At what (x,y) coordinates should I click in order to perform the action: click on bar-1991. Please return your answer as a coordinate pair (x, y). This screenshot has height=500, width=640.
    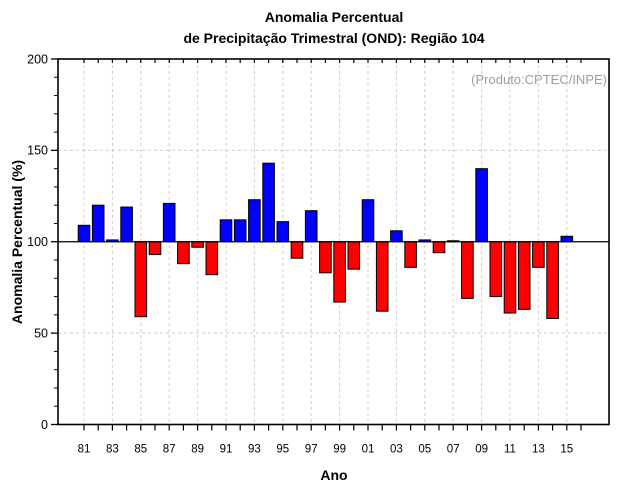
    Looking at the image, I should click on (226, 231).